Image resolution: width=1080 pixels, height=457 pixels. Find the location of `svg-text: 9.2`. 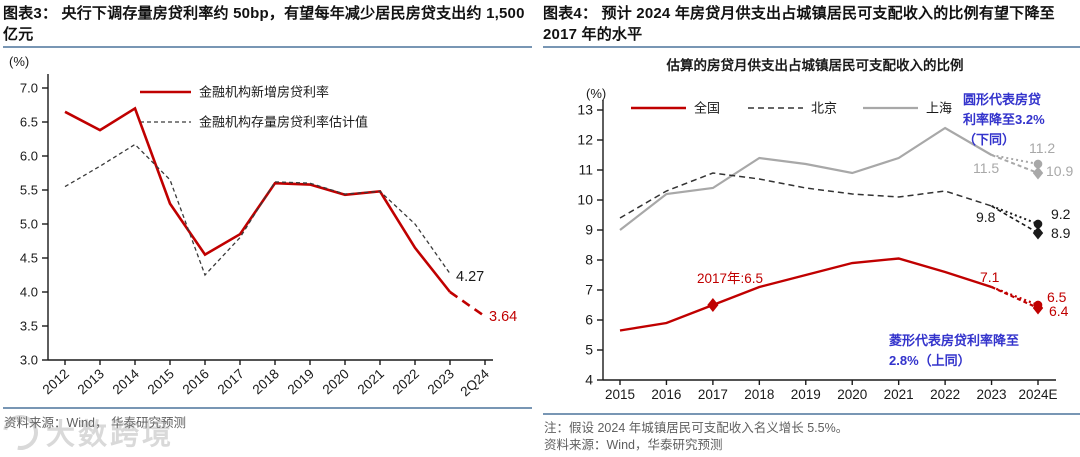

svg-text: 9.2 is located at coordinates (1061, 214).